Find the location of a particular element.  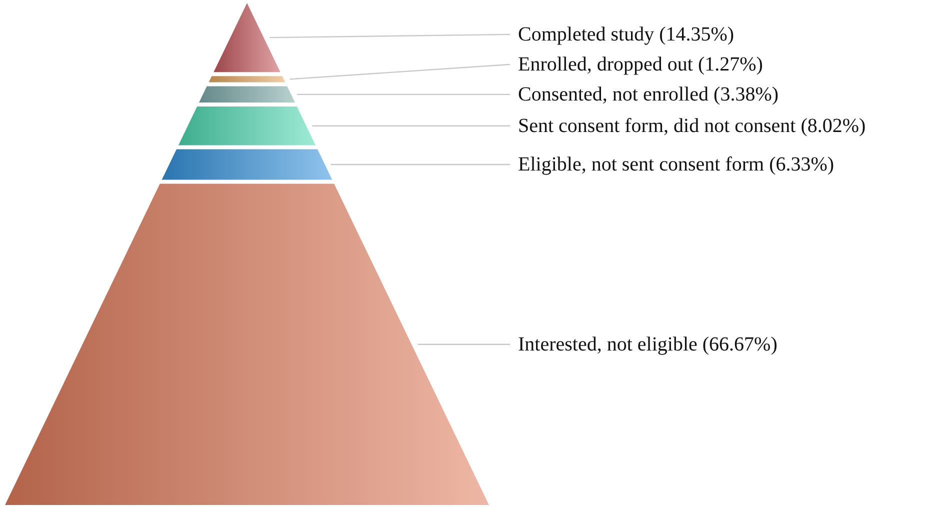

category-label: Sent consent form, did not consent is located at coordinates (657, 125).